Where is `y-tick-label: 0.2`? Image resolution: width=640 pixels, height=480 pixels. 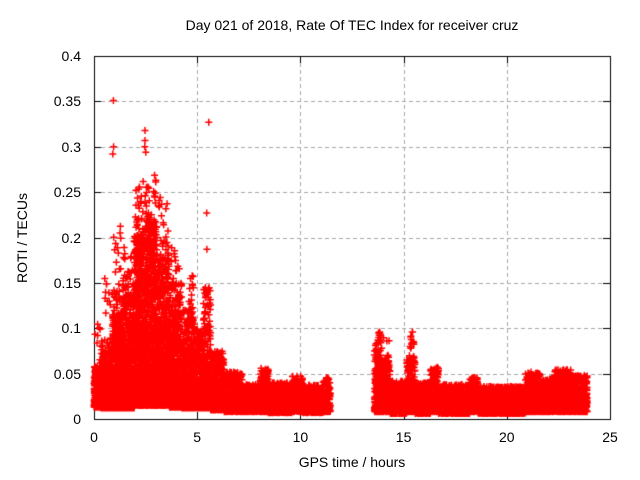
y-tick-label: 0.2 is located at coordinates (71, 237).